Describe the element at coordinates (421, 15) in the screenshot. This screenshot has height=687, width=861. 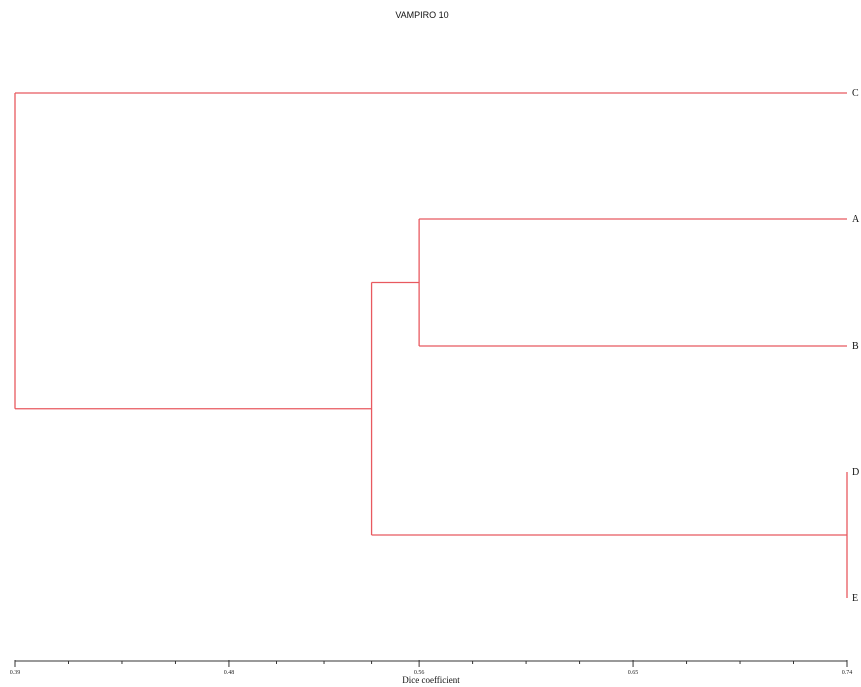
I see `chart-title: VAMPIRO 10` at that location.